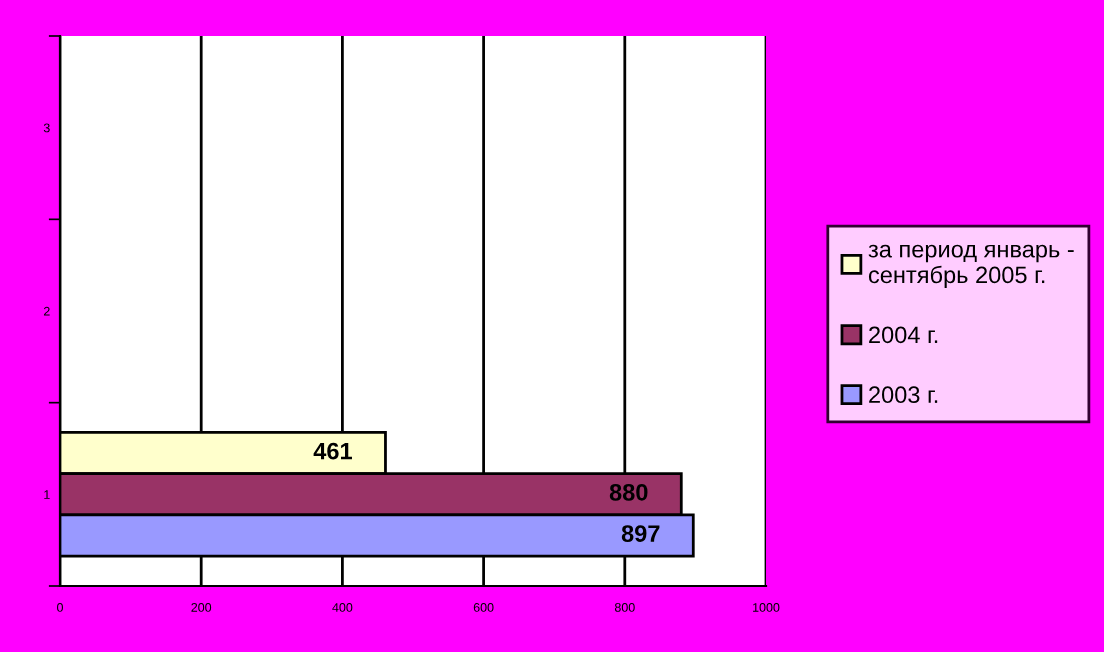 The image size is (1104, 652). I want to click on legend-label: за период январь - сентябрь 2005 г., so click(971, 266).